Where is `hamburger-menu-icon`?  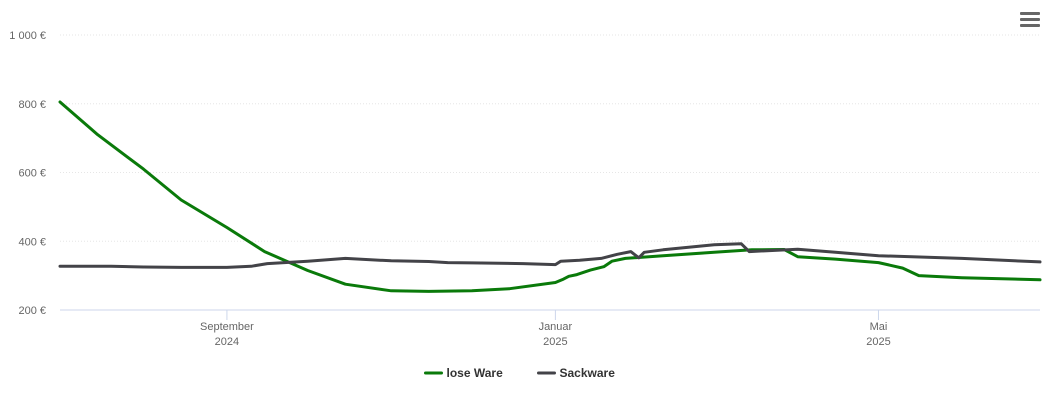 hamburger-menu-icon is located at coordinates (1030, 21).